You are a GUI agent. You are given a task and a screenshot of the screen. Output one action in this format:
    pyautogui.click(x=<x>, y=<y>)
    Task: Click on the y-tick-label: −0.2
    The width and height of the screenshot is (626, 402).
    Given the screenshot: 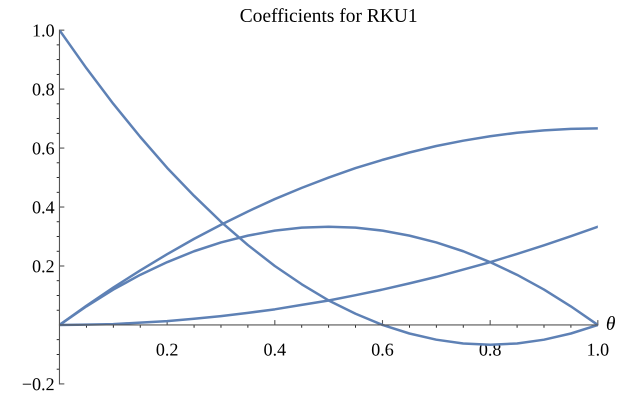 What is the action you would take?
    pyautogui.click(x=38, y=384)
    